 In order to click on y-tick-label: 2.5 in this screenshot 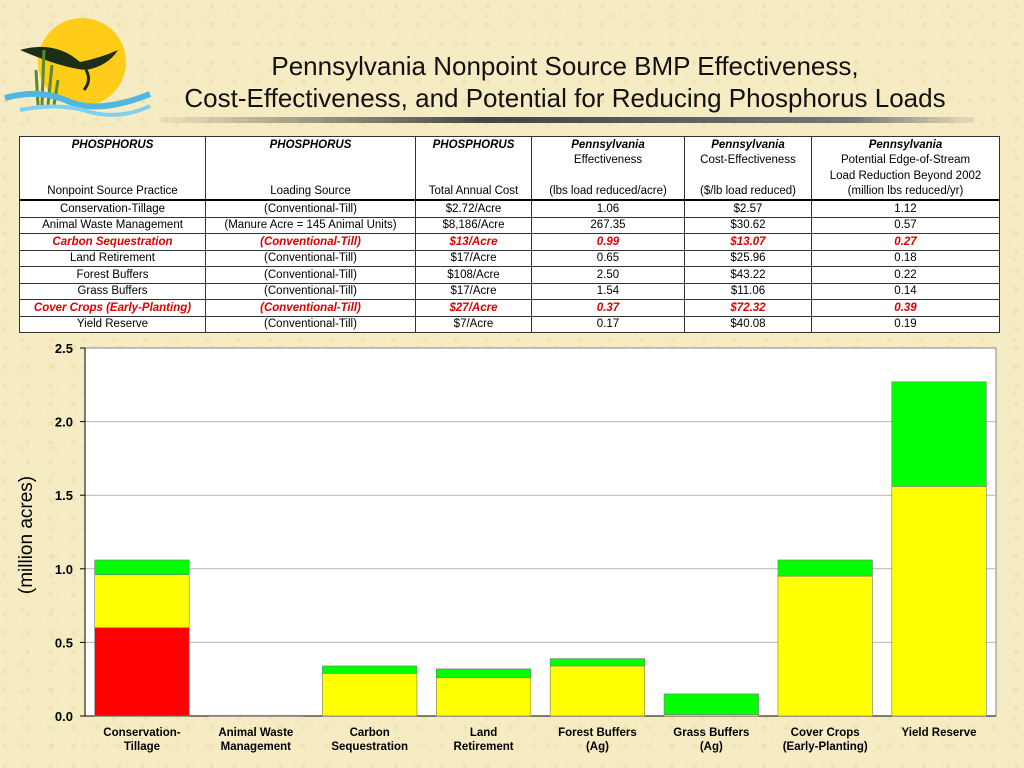, I will do `click(64, 348)`.